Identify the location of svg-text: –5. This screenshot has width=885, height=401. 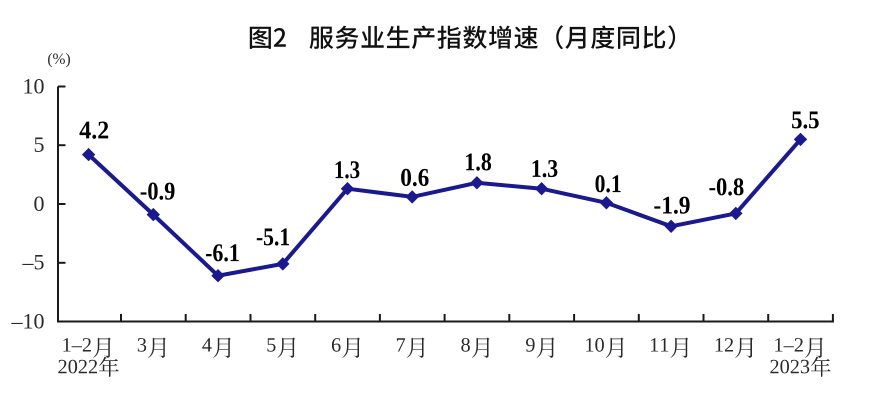
(33, 262).